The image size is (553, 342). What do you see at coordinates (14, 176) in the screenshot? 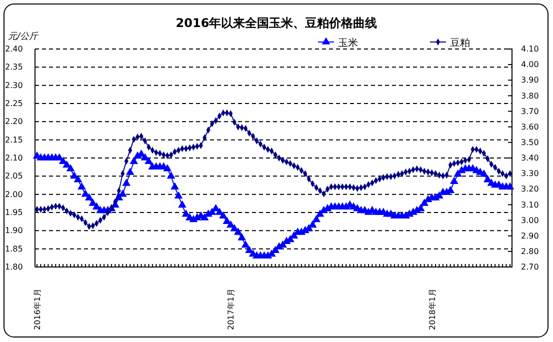
I see `y-tick-label: 2.05` at bounding box center [14, 176].